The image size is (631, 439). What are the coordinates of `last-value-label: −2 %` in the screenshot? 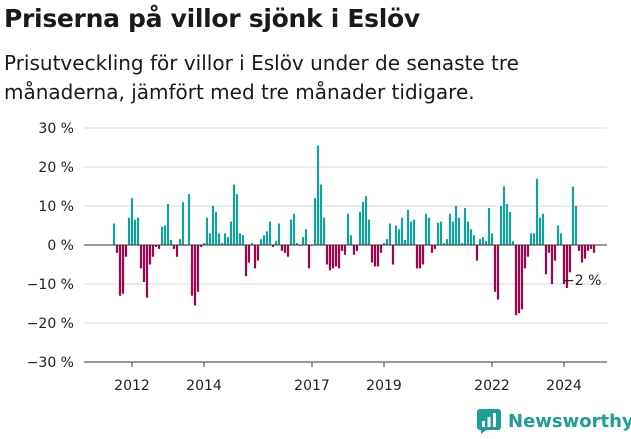 It's located at (582, 281).